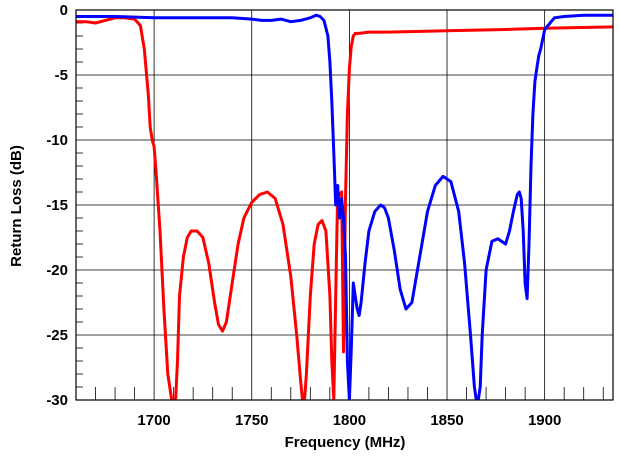 Image resolution: width=619 pixels, height=458 pixels. What do you see at coordinates (57, 400) in the screenshot?
I see `y-tick-label: -30` at bounding box center [57, 400].